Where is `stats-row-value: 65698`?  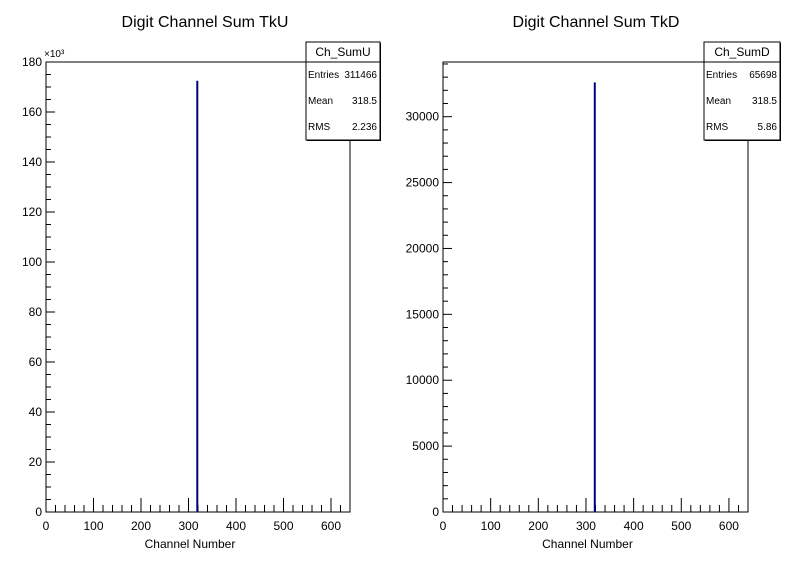 stats-row-value: 65698 is located at coordinates (763, 75).